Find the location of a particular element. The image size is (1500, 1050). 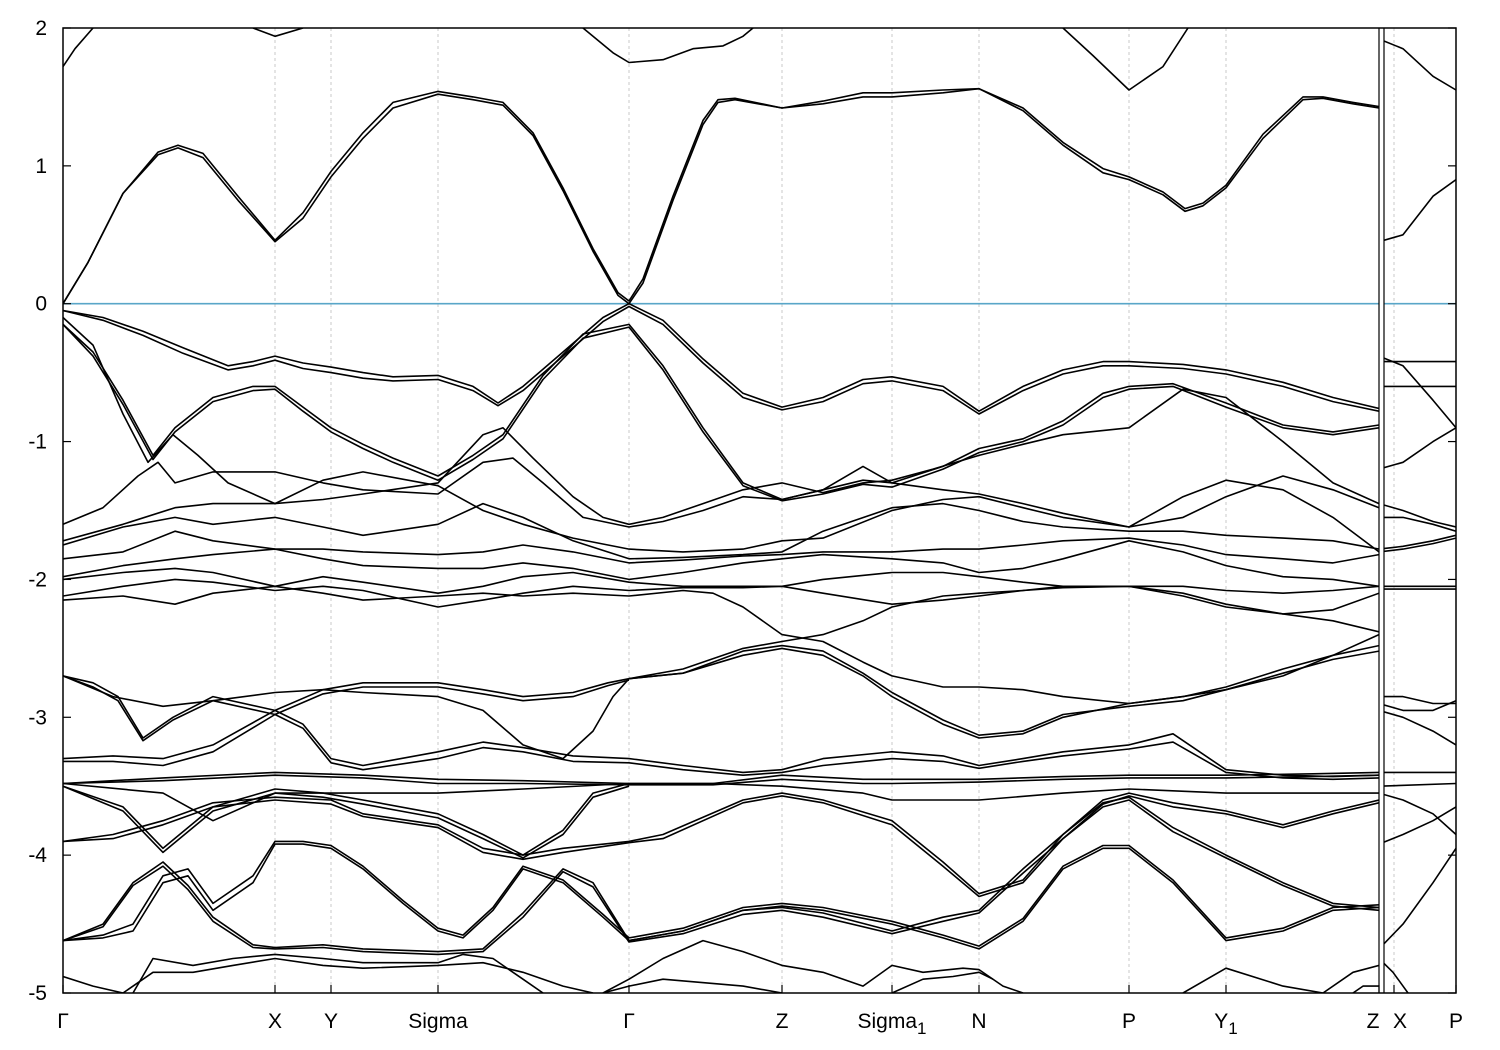

band-segment is located at coordinates (1417, 515).